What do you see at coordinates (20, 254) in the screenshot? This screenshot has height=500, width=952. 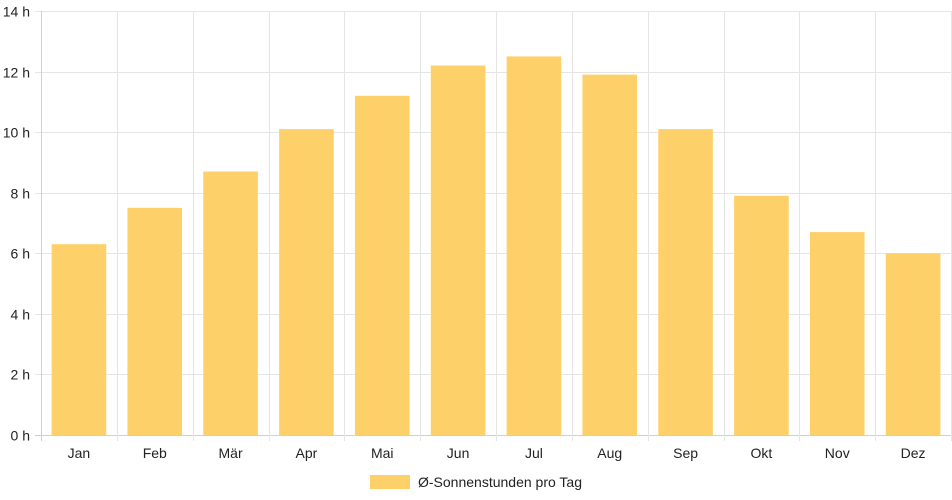 I see `y-tick-label: 6 h` at bounding box center [20, 254].